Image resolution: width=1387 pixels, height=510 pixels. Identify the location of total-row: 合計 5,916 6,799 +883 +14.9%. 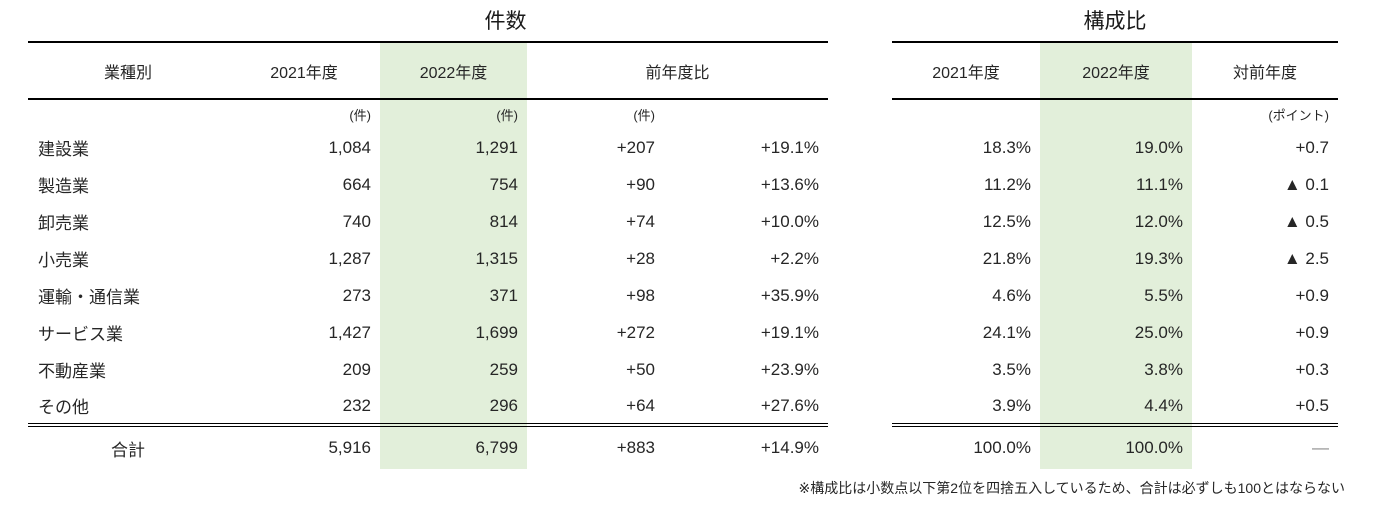
(428, 446).